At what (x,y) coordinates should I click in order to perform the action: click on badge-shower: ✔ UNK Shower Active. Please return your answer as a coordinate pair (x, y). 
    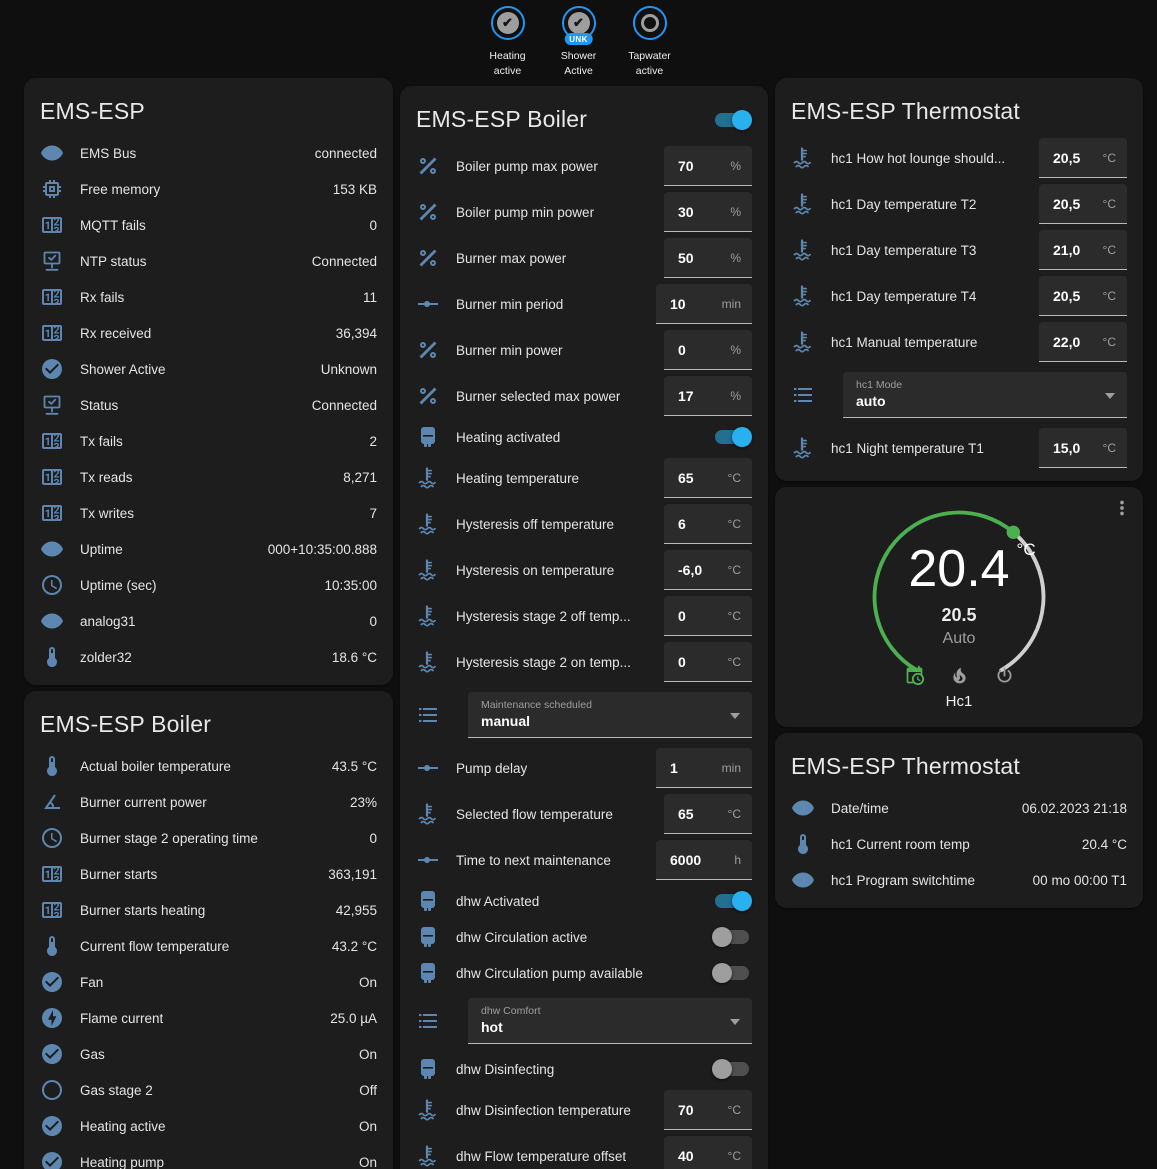
    Looking at the image, I should click on (579, 42).